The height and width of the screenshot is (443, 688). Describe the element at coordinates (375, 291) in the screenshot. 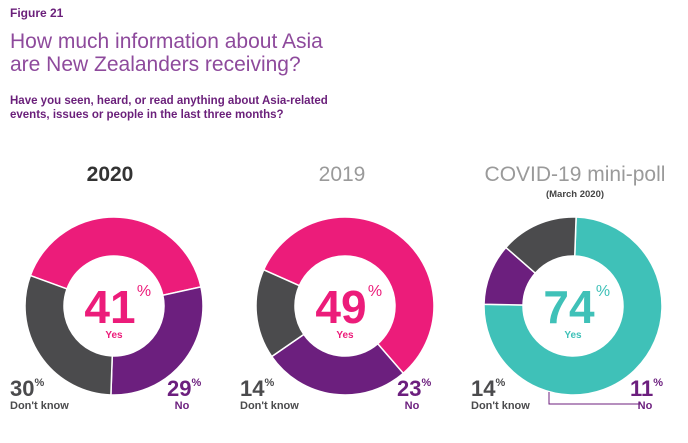

I see `center-percent-2019: %` at that location.